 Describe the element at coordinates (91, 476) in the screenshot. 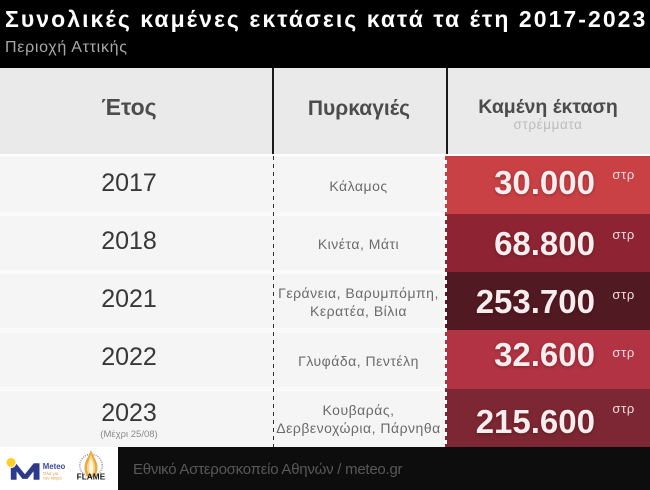

I see `svg-text: FLAME` at that location.